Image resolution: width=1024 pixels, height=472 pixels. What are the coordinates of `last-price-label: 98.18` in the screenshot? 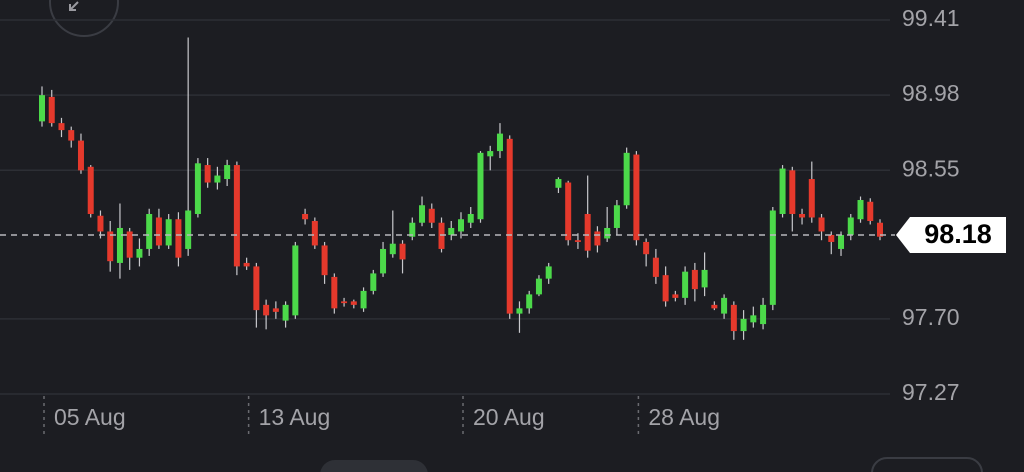 It's located at (958, 234).